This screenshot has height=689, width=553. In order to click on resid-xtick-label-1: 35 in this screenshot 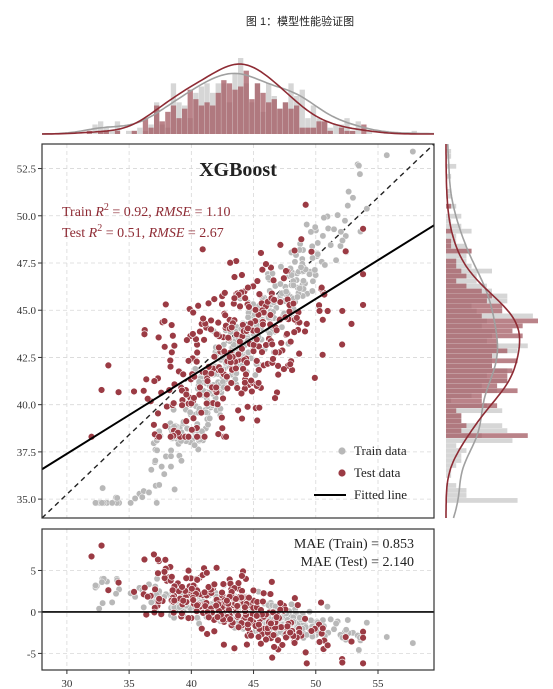, I will do `click(130, 683)`.